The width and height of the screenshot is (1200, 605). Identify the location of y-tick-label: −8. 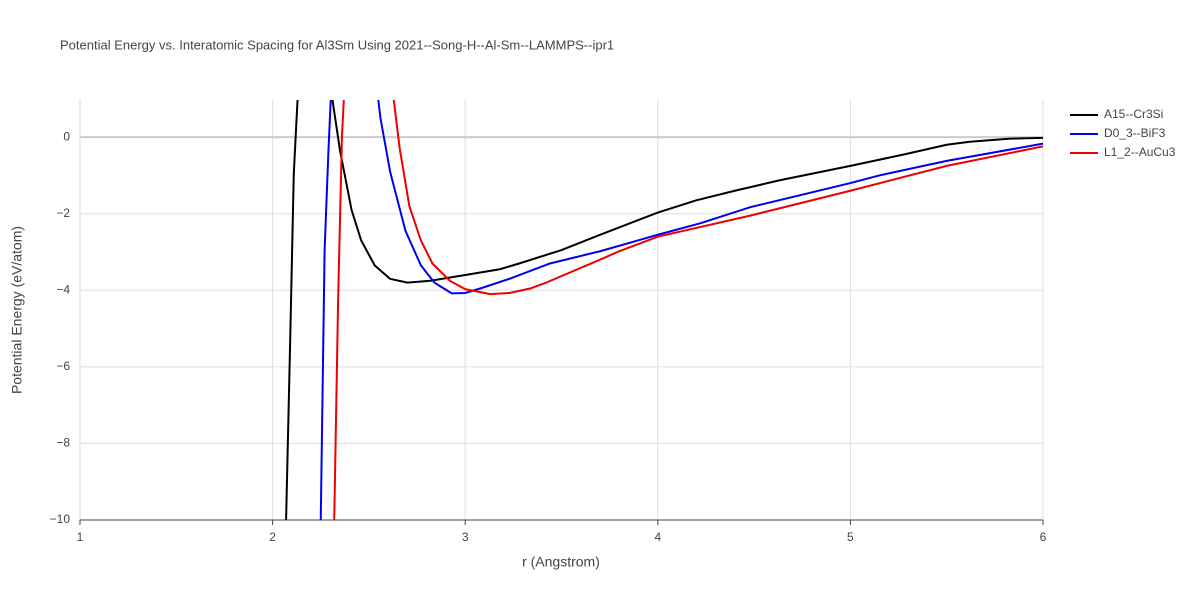
(63, 443).